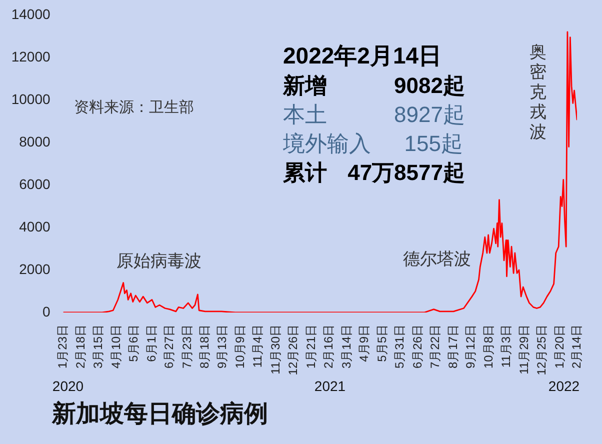 This screenshot has width=602, height=444. Describe the element at coordinates (31, 56) in the screenshot. I see `y-tick-label: 12000` at that location.